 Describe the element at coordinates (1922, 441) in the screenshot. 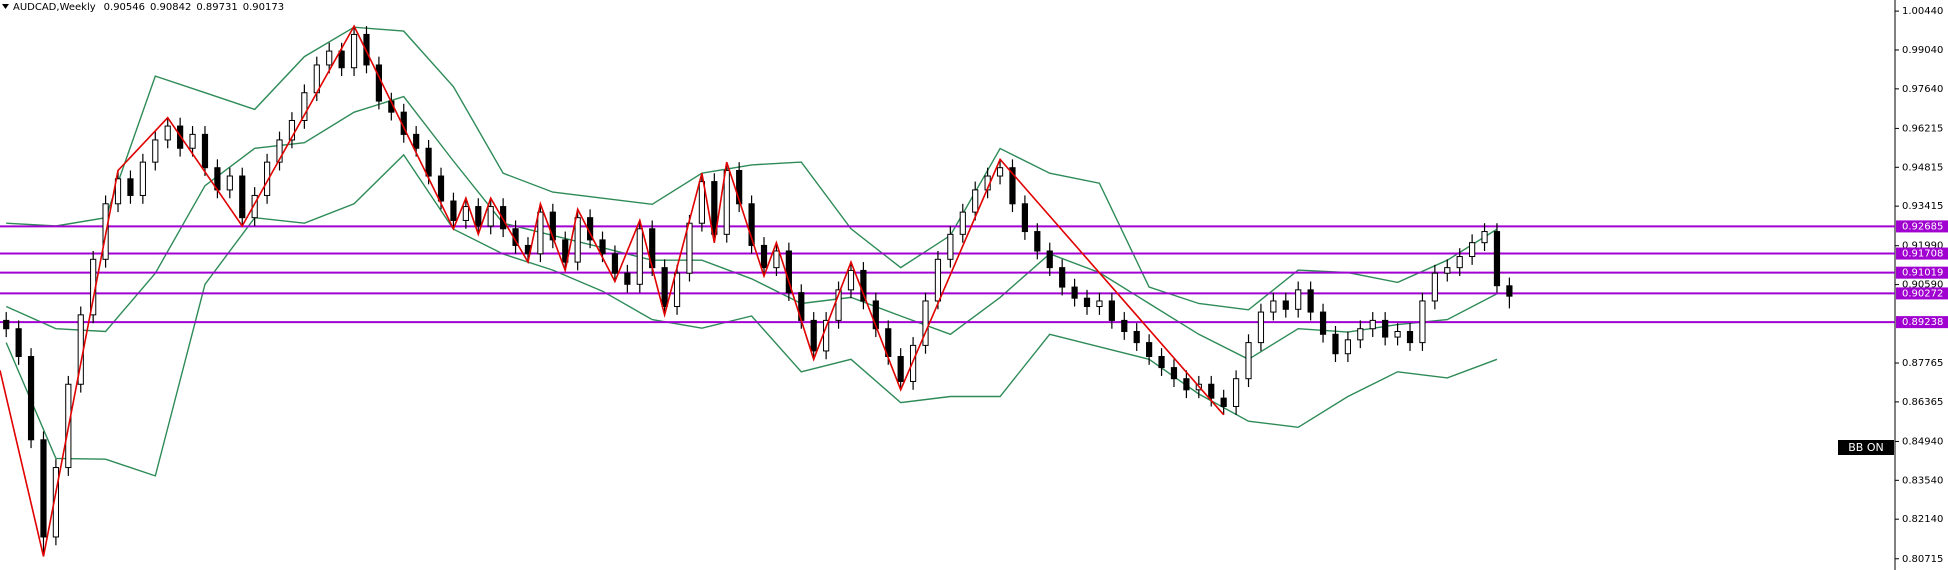

I see `y-tick-label: 0.84940` at that location.